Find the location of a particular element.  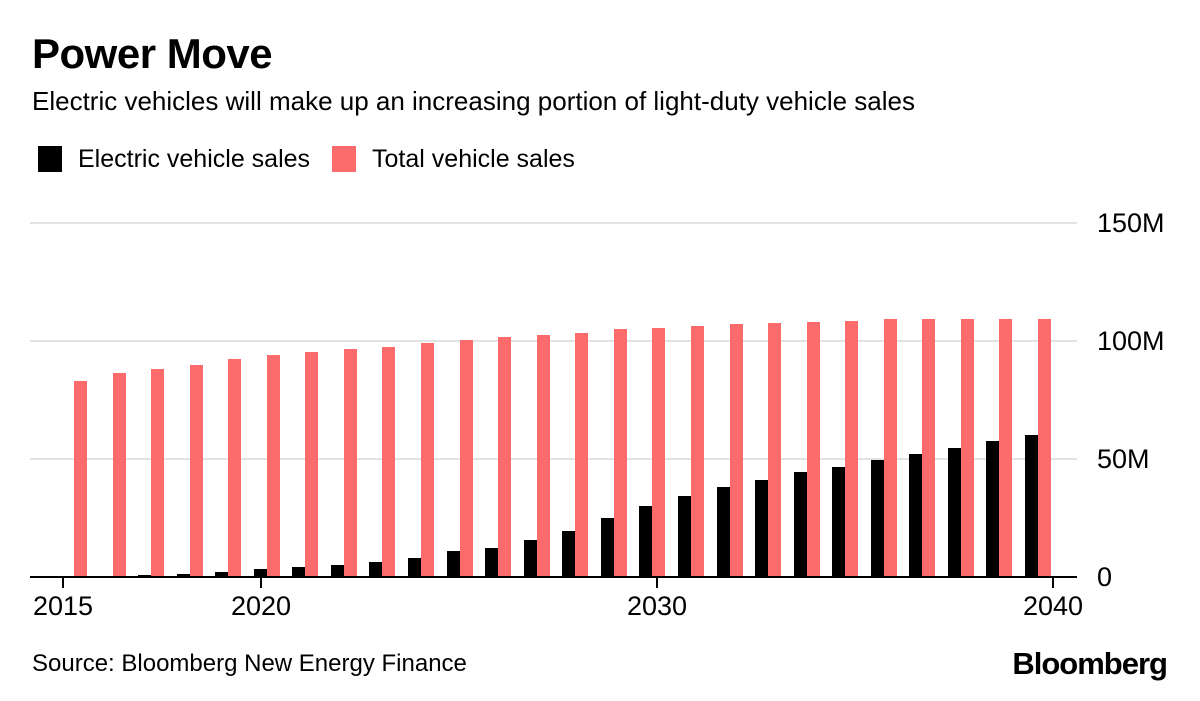

ev-sales-bar-2018 is located at coordinates (183, 575).